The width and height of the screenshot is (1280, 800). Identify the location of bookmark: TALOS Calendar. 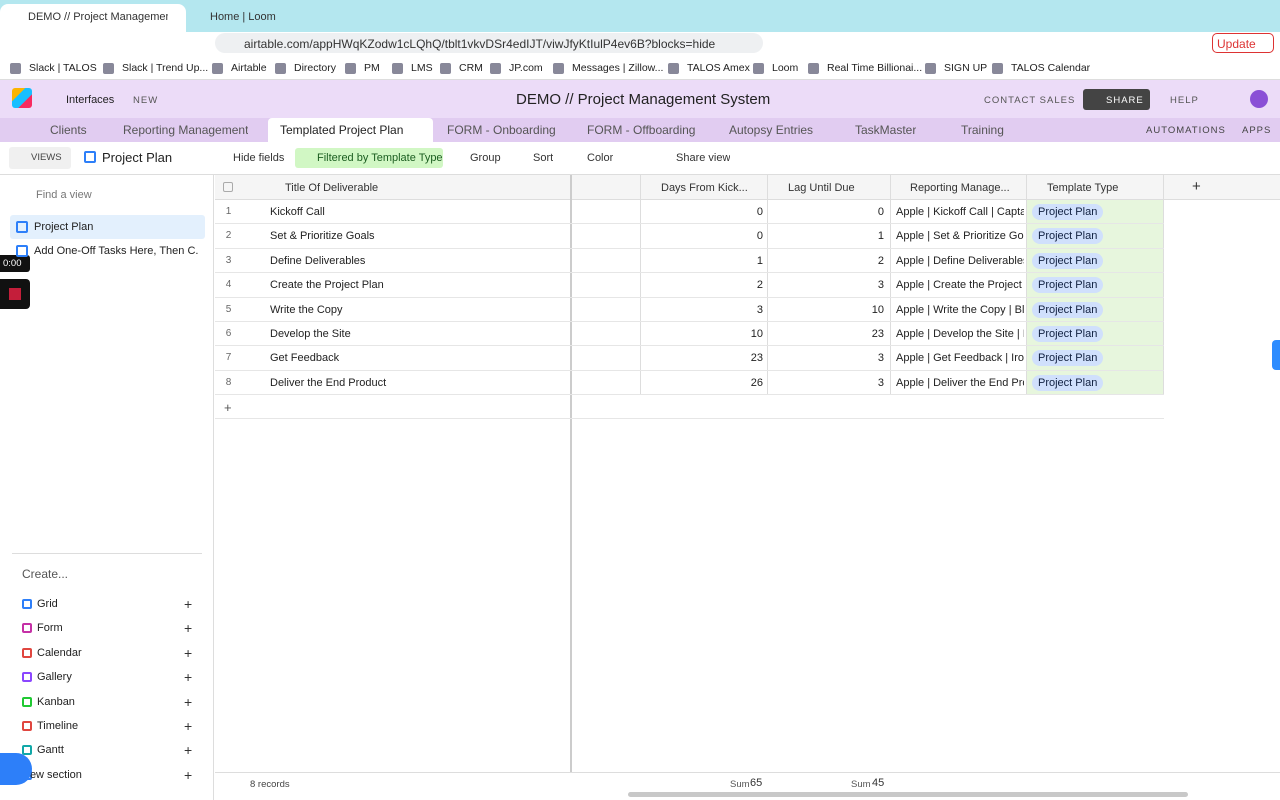
(1051, 68).